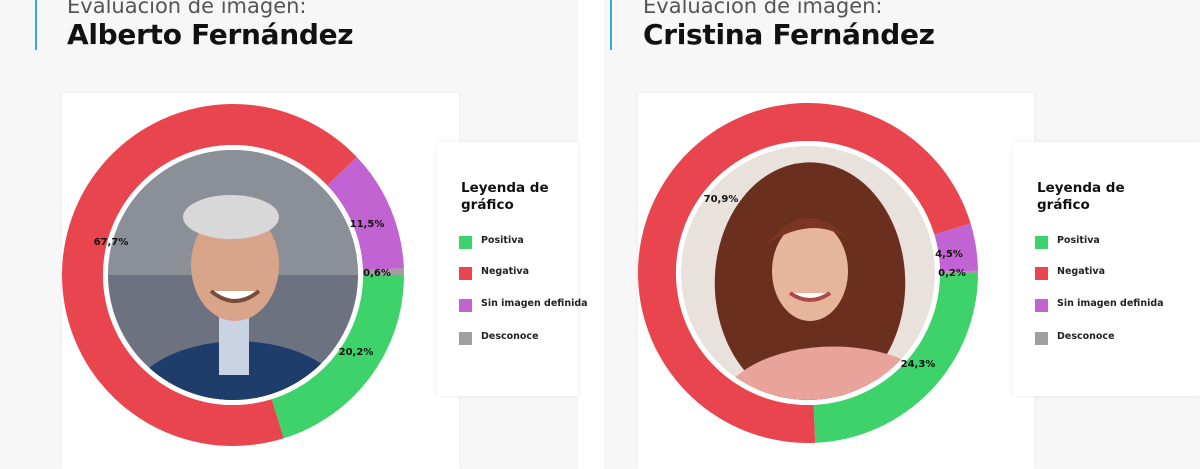  I want to click on slice-label-desconoce: 0,6%, so click(377, 273).